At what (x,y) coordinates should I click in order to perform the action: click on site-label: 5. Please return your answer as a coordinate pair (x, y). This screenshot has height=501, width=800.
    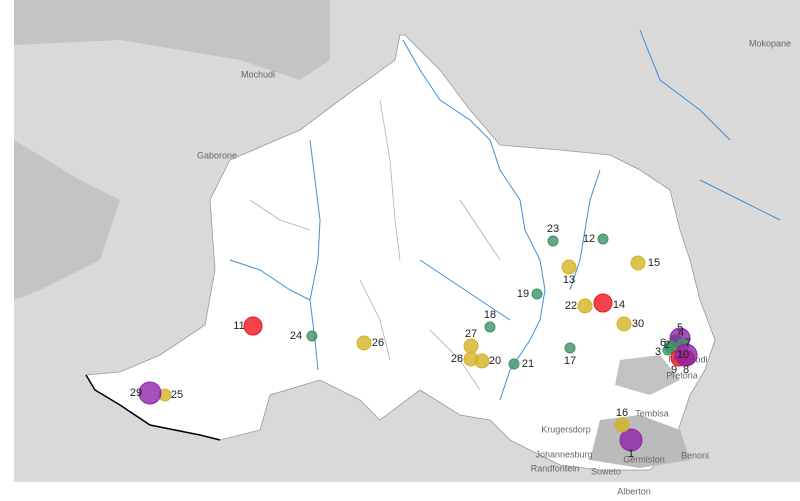
    Looking at the image, I should click on (680, 328).